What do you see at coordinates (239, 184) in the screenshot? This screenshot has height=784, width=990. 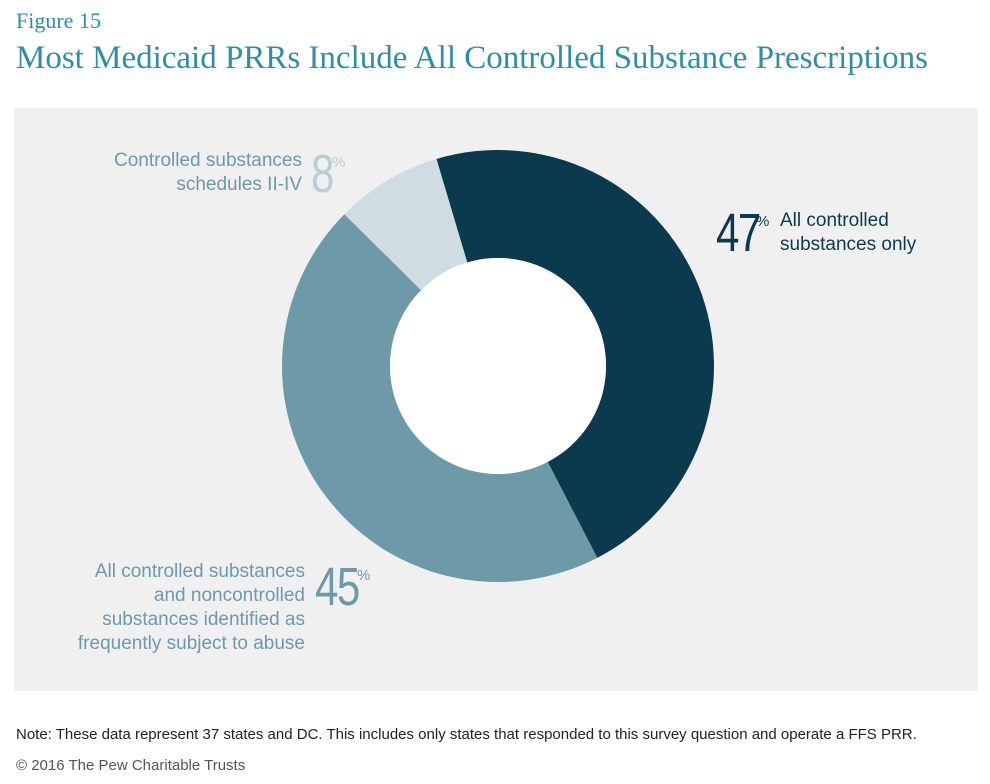 I see `slice-c-label-line: schedules II-IV` at bounding box center [239, 184].